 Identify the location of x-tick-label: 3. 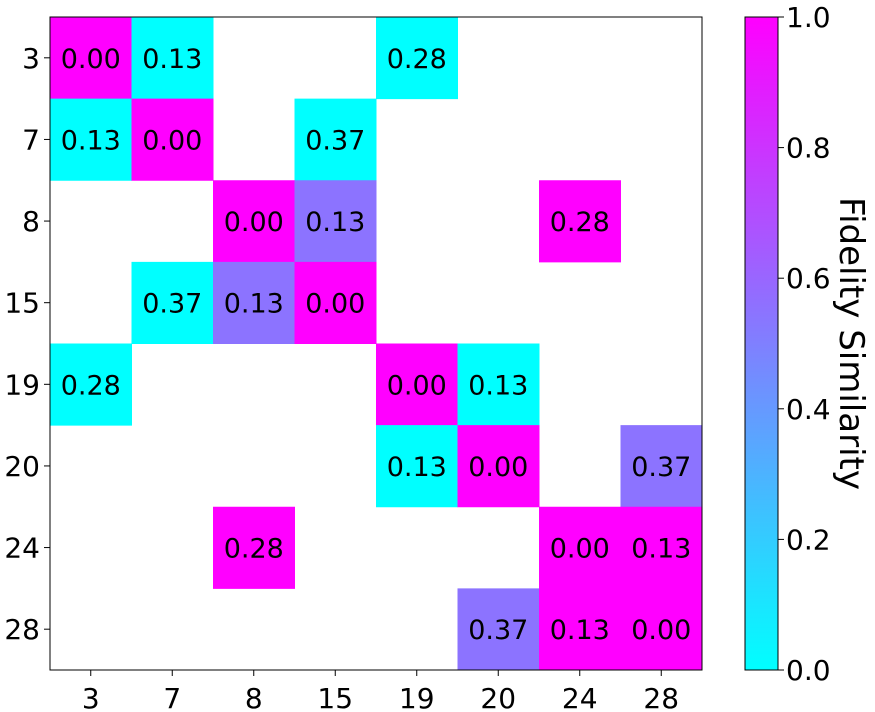
(91, 697).